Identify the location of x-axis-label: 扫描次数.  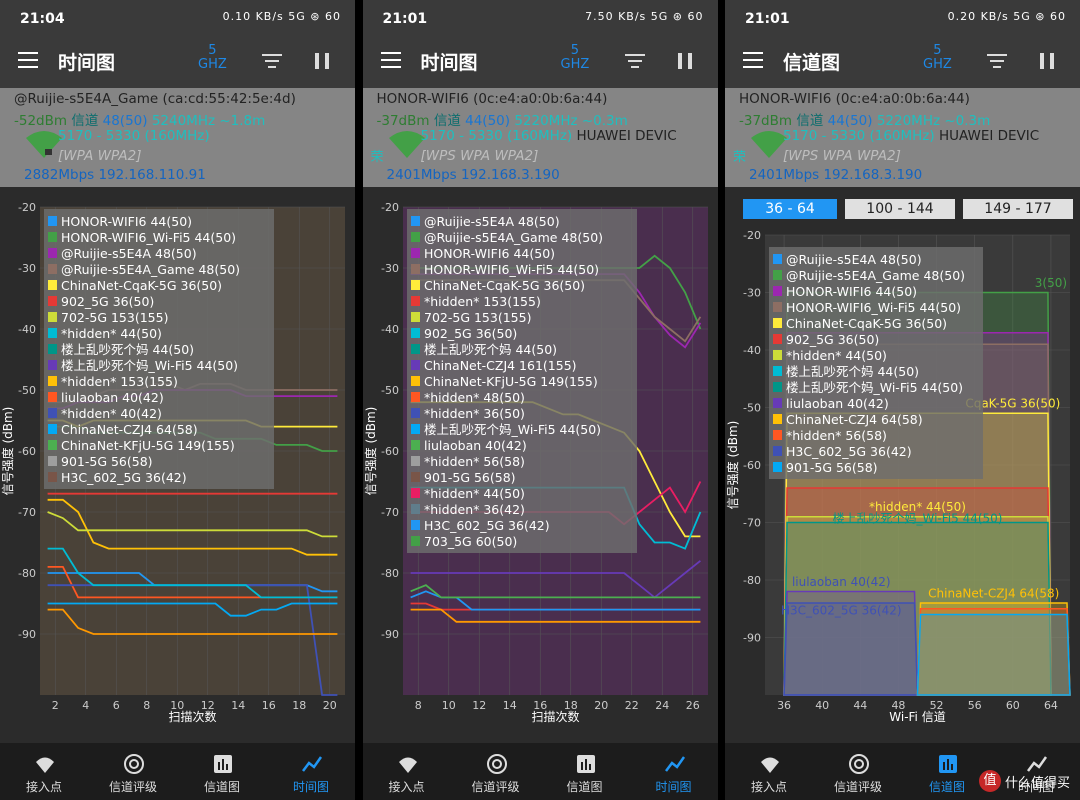
(555, 716).